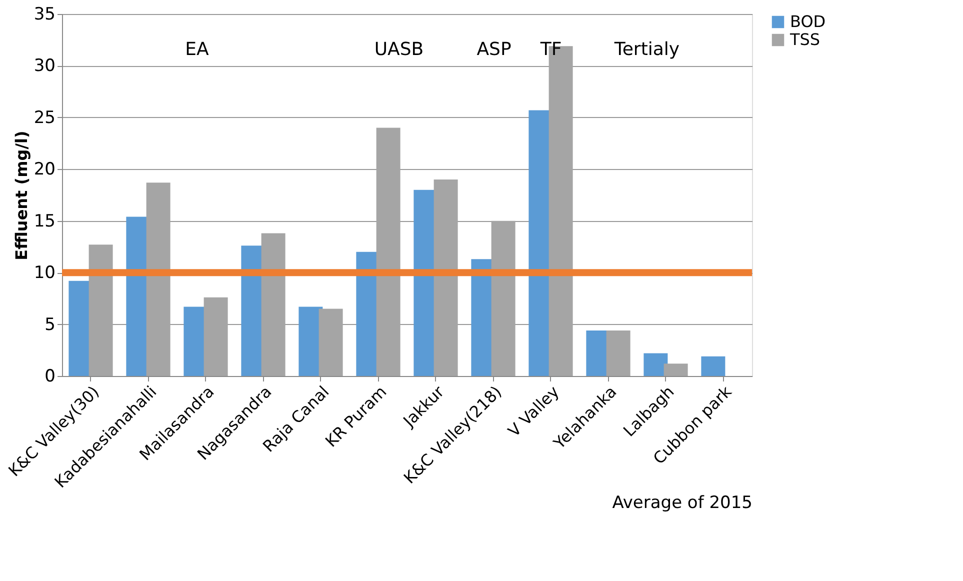 This screenshot has width=963, height=581. What do you see at coordinates (45, 170) in the screenshot?
I see `y-tick-label: 20` at bounding box center [45, 170].